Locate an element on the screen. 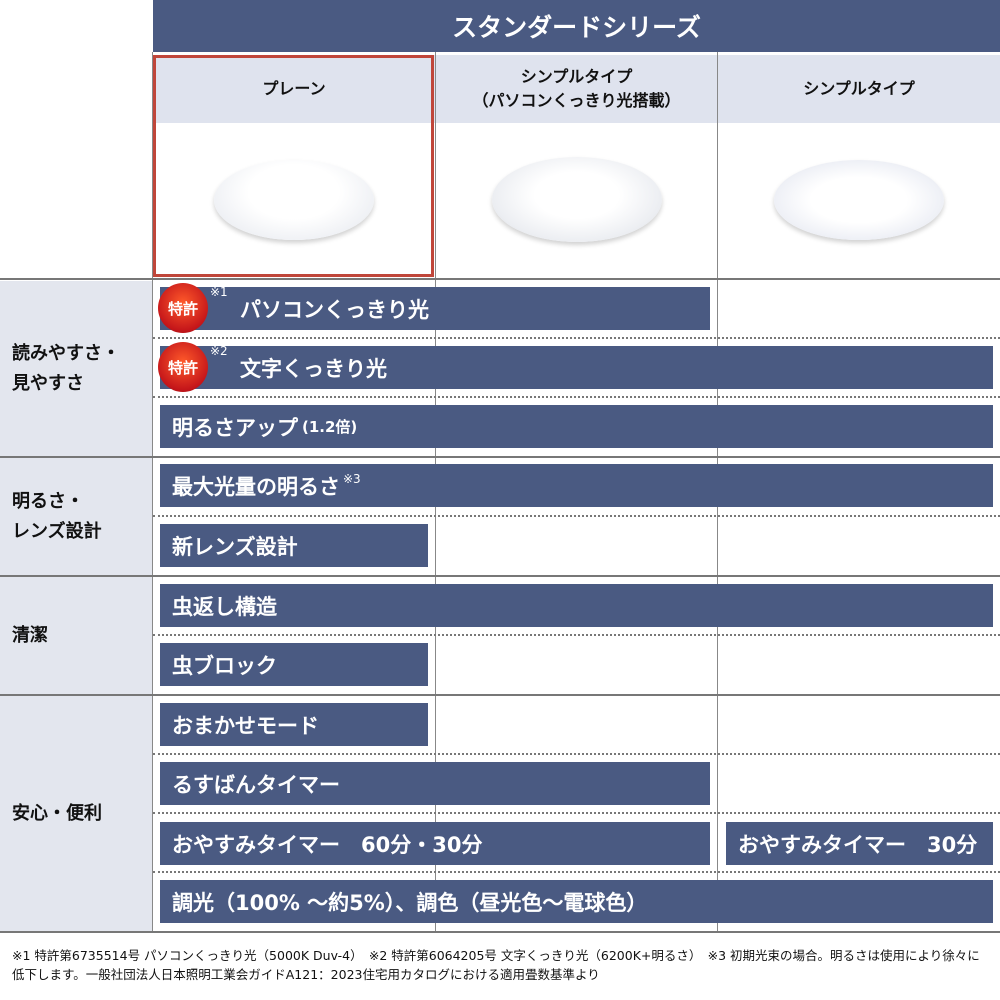  column-plain: プレーン is located at coordinates (294, 89).